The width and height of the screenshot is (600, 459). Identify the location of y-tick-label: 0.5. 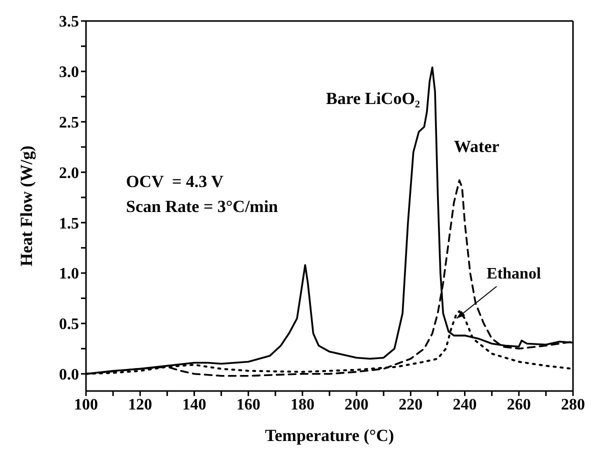
(69, 325).